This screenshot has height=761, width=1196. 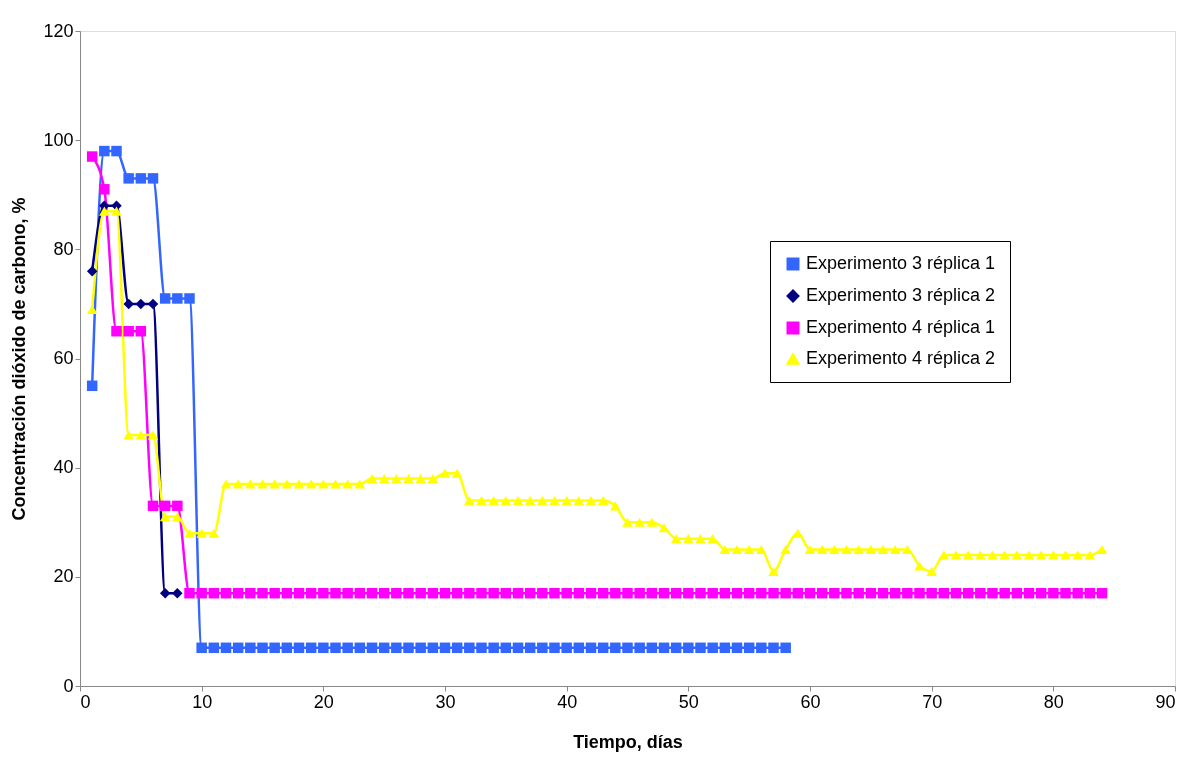 I want to click on x-axis-title: Tiempo, días, so click(x=628, y=741).